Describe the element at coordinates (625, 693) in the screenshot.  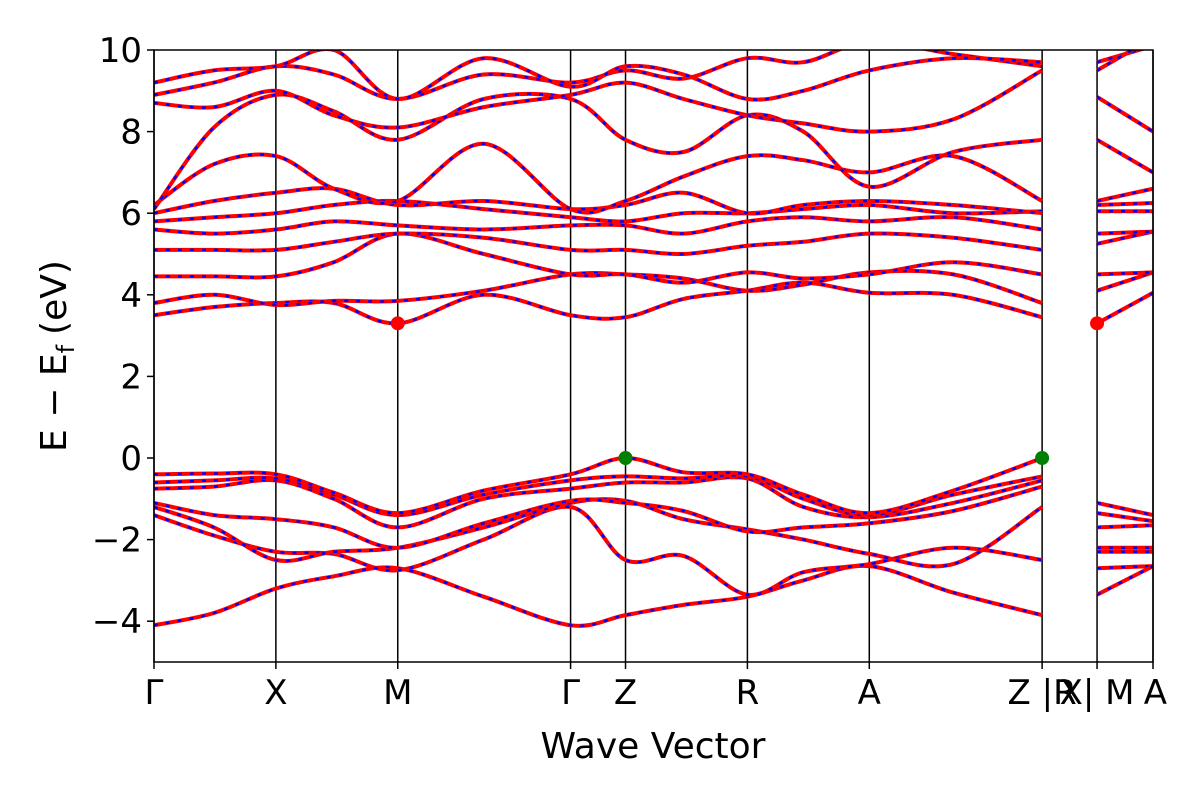
I see `kpoint-label-4: Z` at that location.